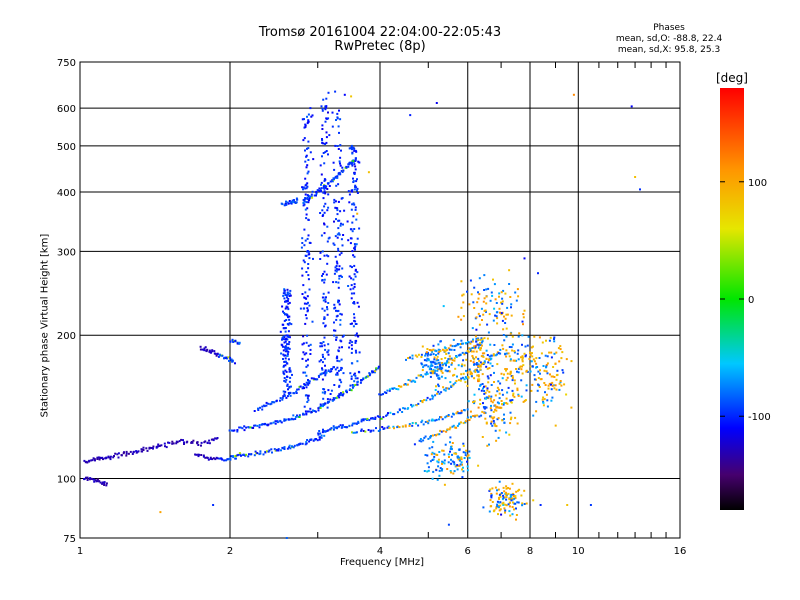 Image resolution: width=800 pixels, height=600 pixels. What do you see at coordinates (69, 539) in the screenshot?
I see `y-tick-label: 75` at bounding box center [69, 539].